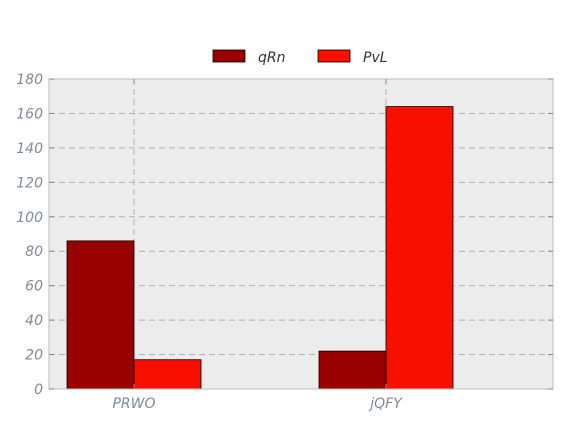 This screenshot has height=431, width=568. Describe the element at coordinates (385, 404) in the screenshot. I see `x-tick-label-jQFY: jQFY` at that location.